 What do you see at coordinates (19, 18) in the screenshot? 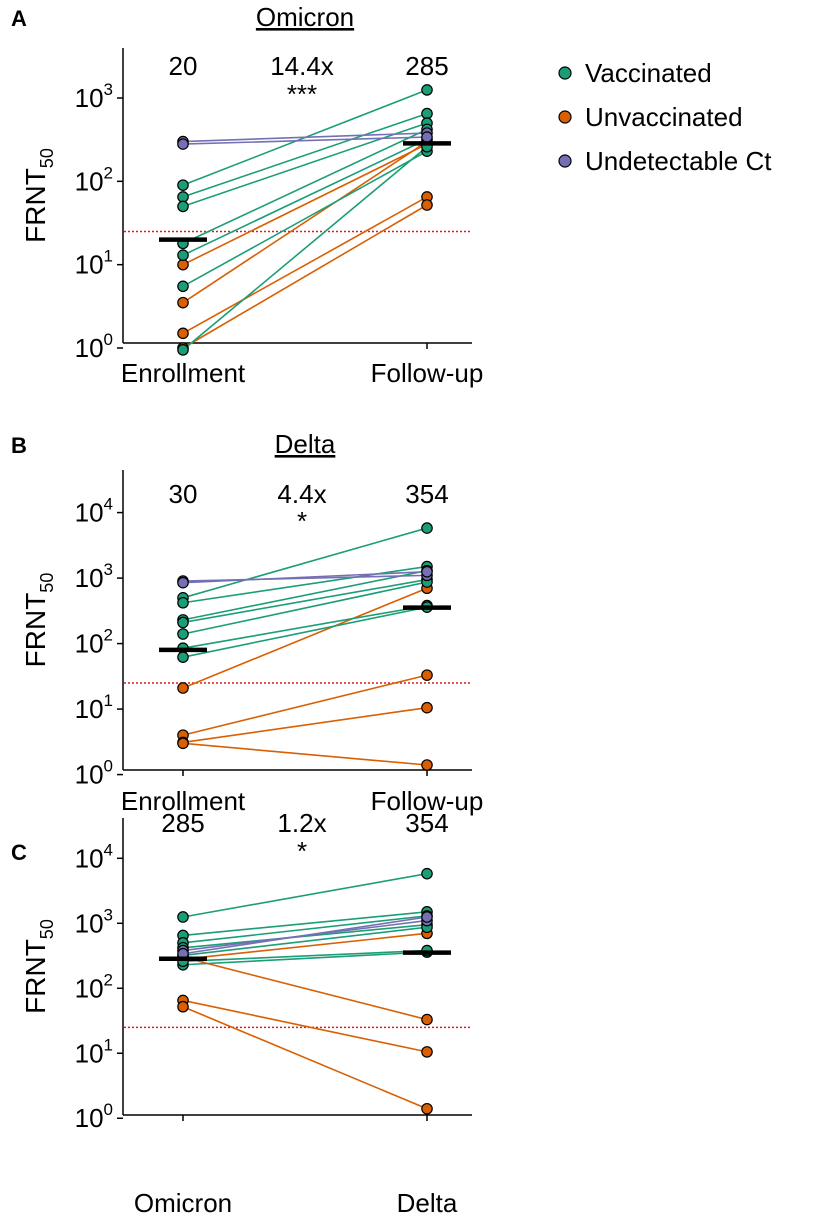
I see `panel-letter: A` at bounding box center [19, 18].